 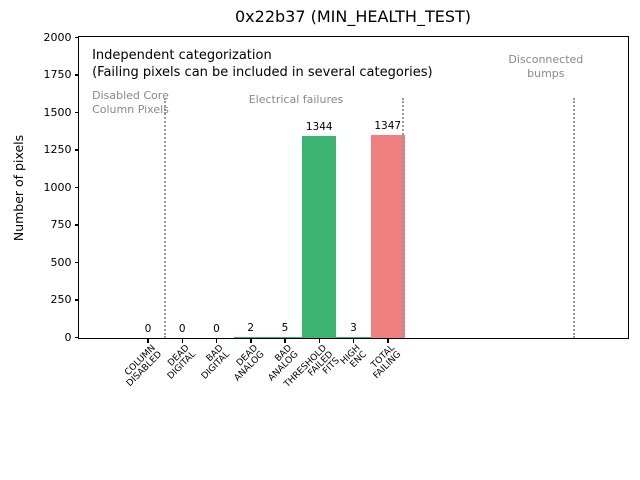 What do you see at coordinates (57, 37) in the screenshot?
I see `y-tick-label: 2000` at bounding box center [57, 37].